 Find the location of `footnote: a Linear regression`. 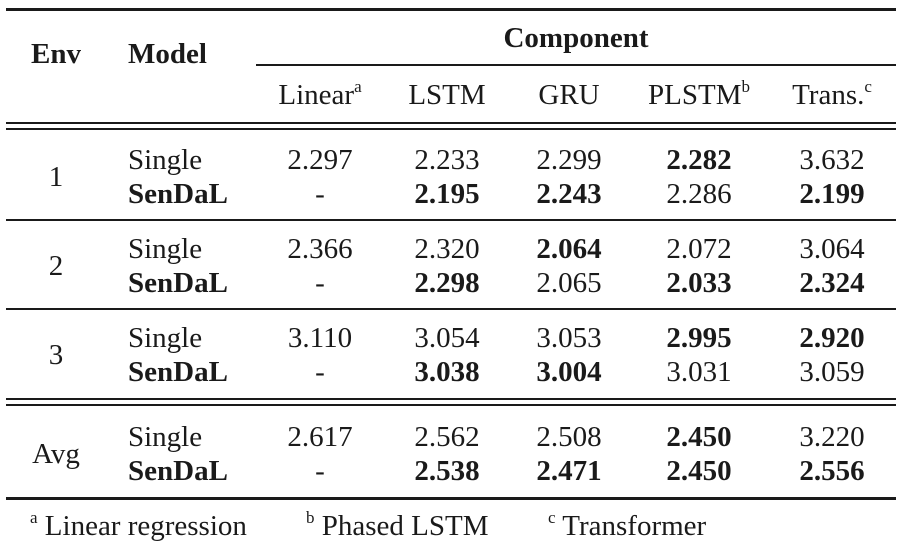

footnote: a Linear regression is located at coordinates (138, 525).